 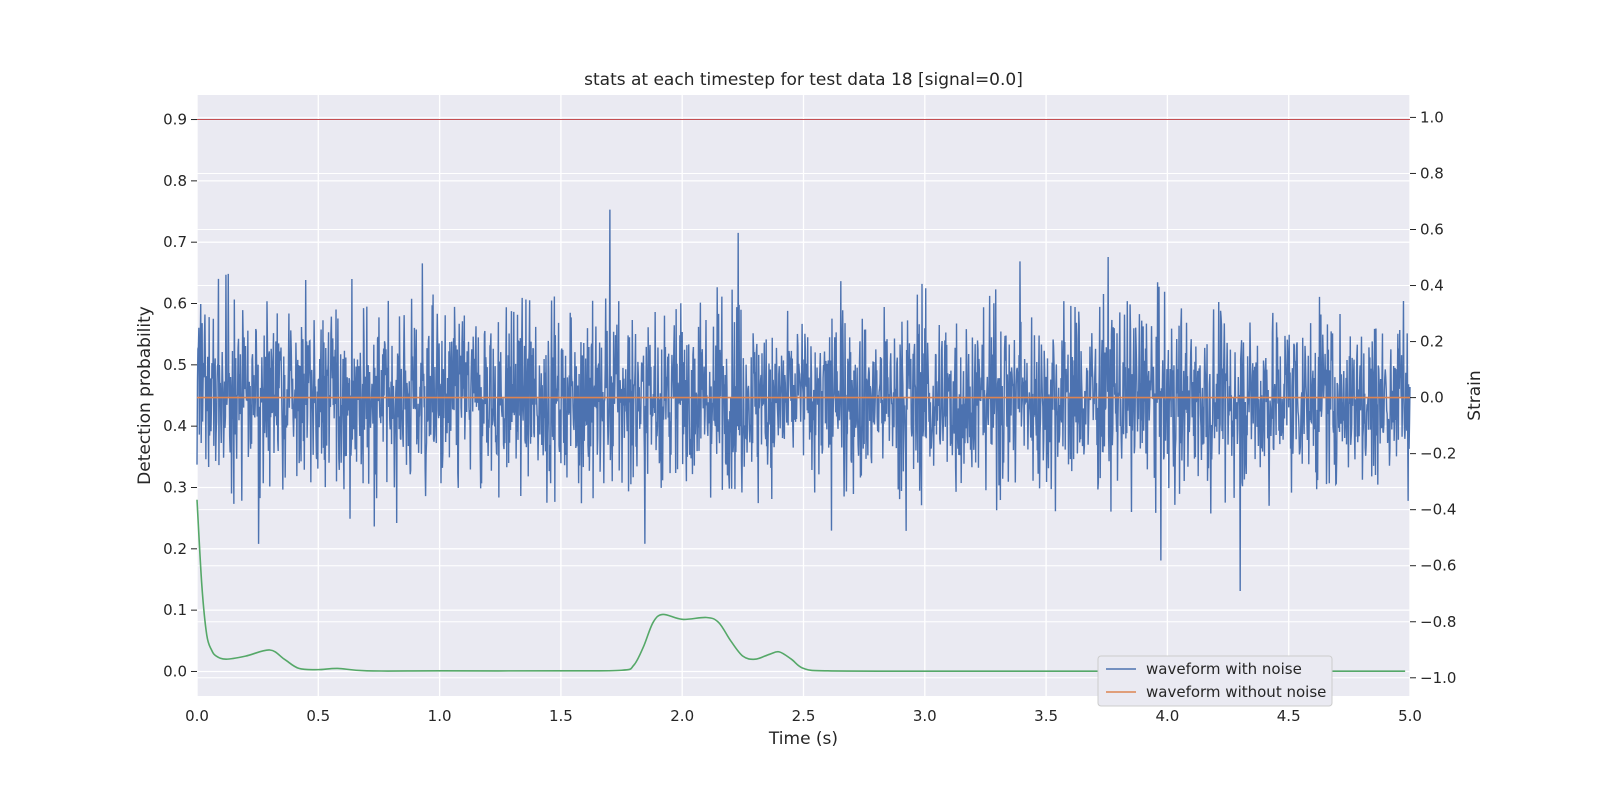 I want to click on y-left-tick-label: 0.6, so click(x=175, y=304).